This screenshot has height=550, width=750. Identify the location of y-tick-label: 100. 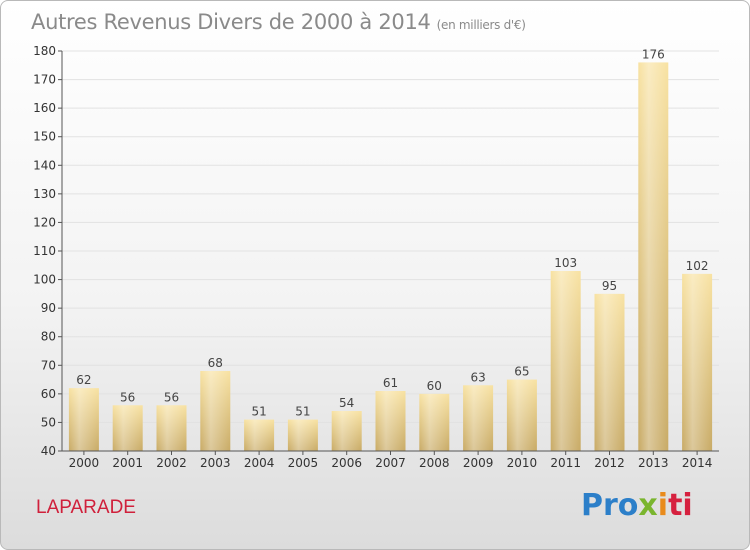
(44, 280).